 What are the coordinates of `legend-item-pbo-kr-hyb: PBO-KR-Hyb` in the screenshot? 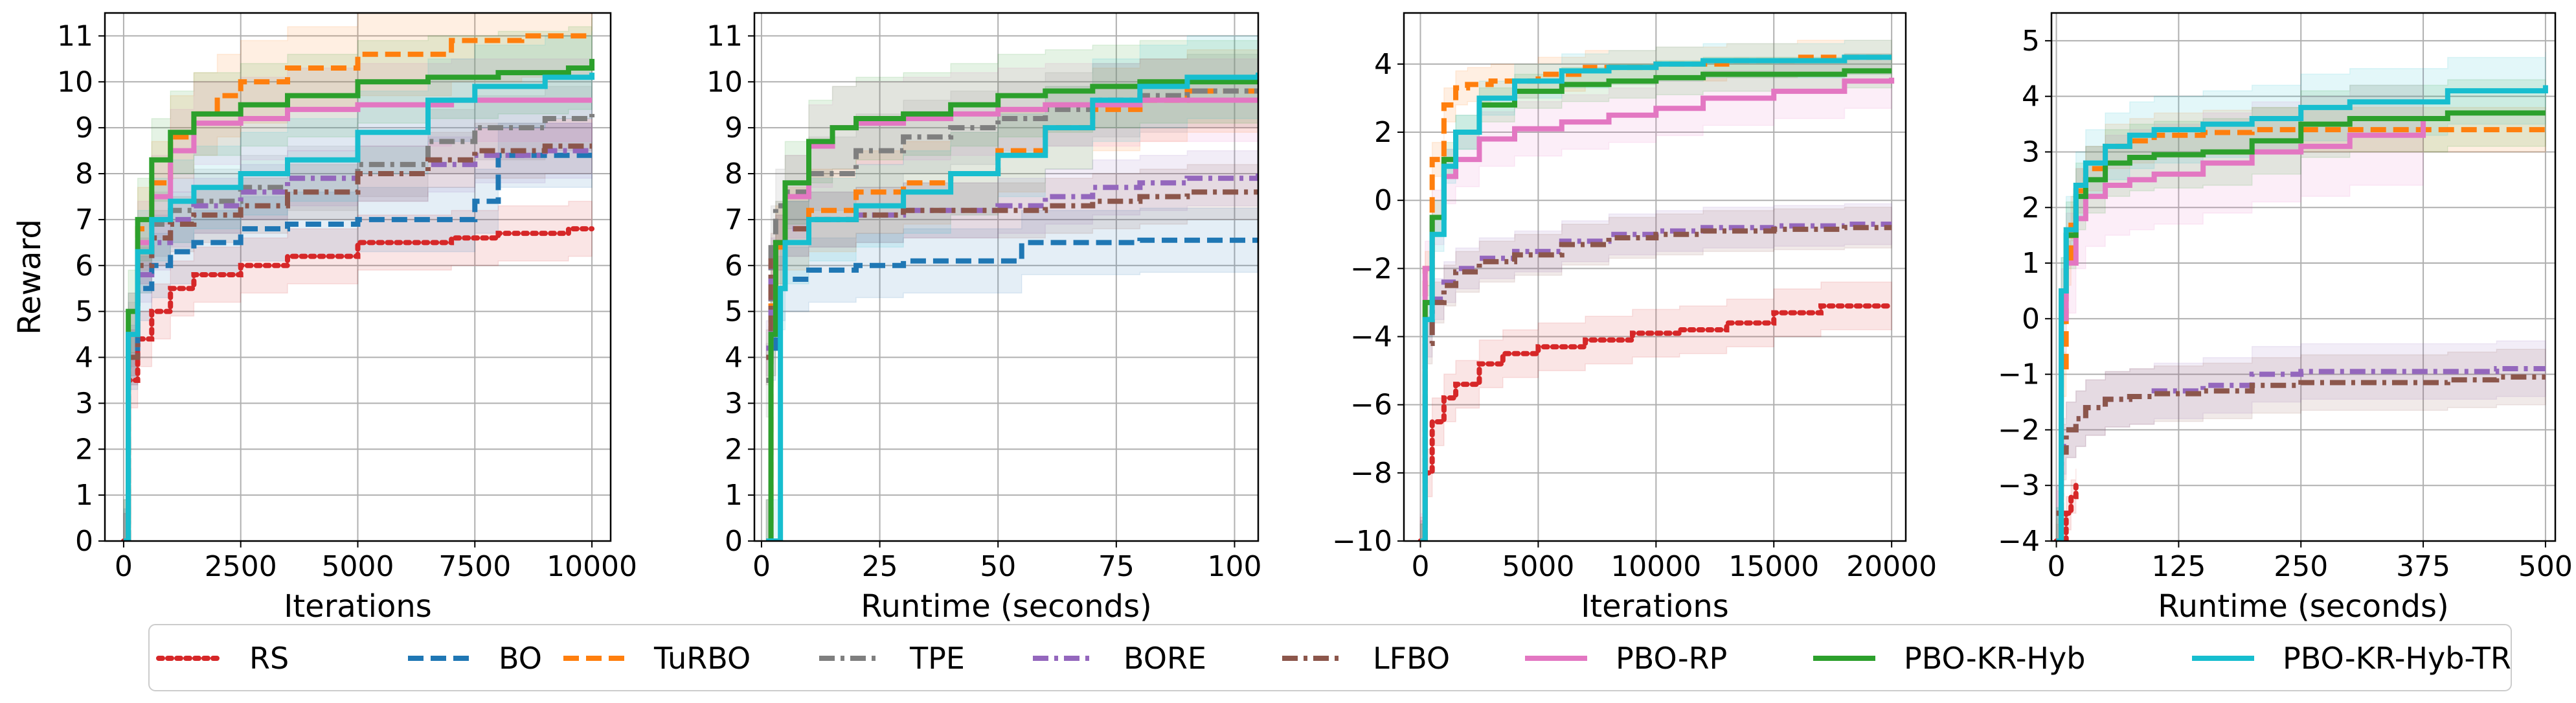 It's located at (1949, 658).